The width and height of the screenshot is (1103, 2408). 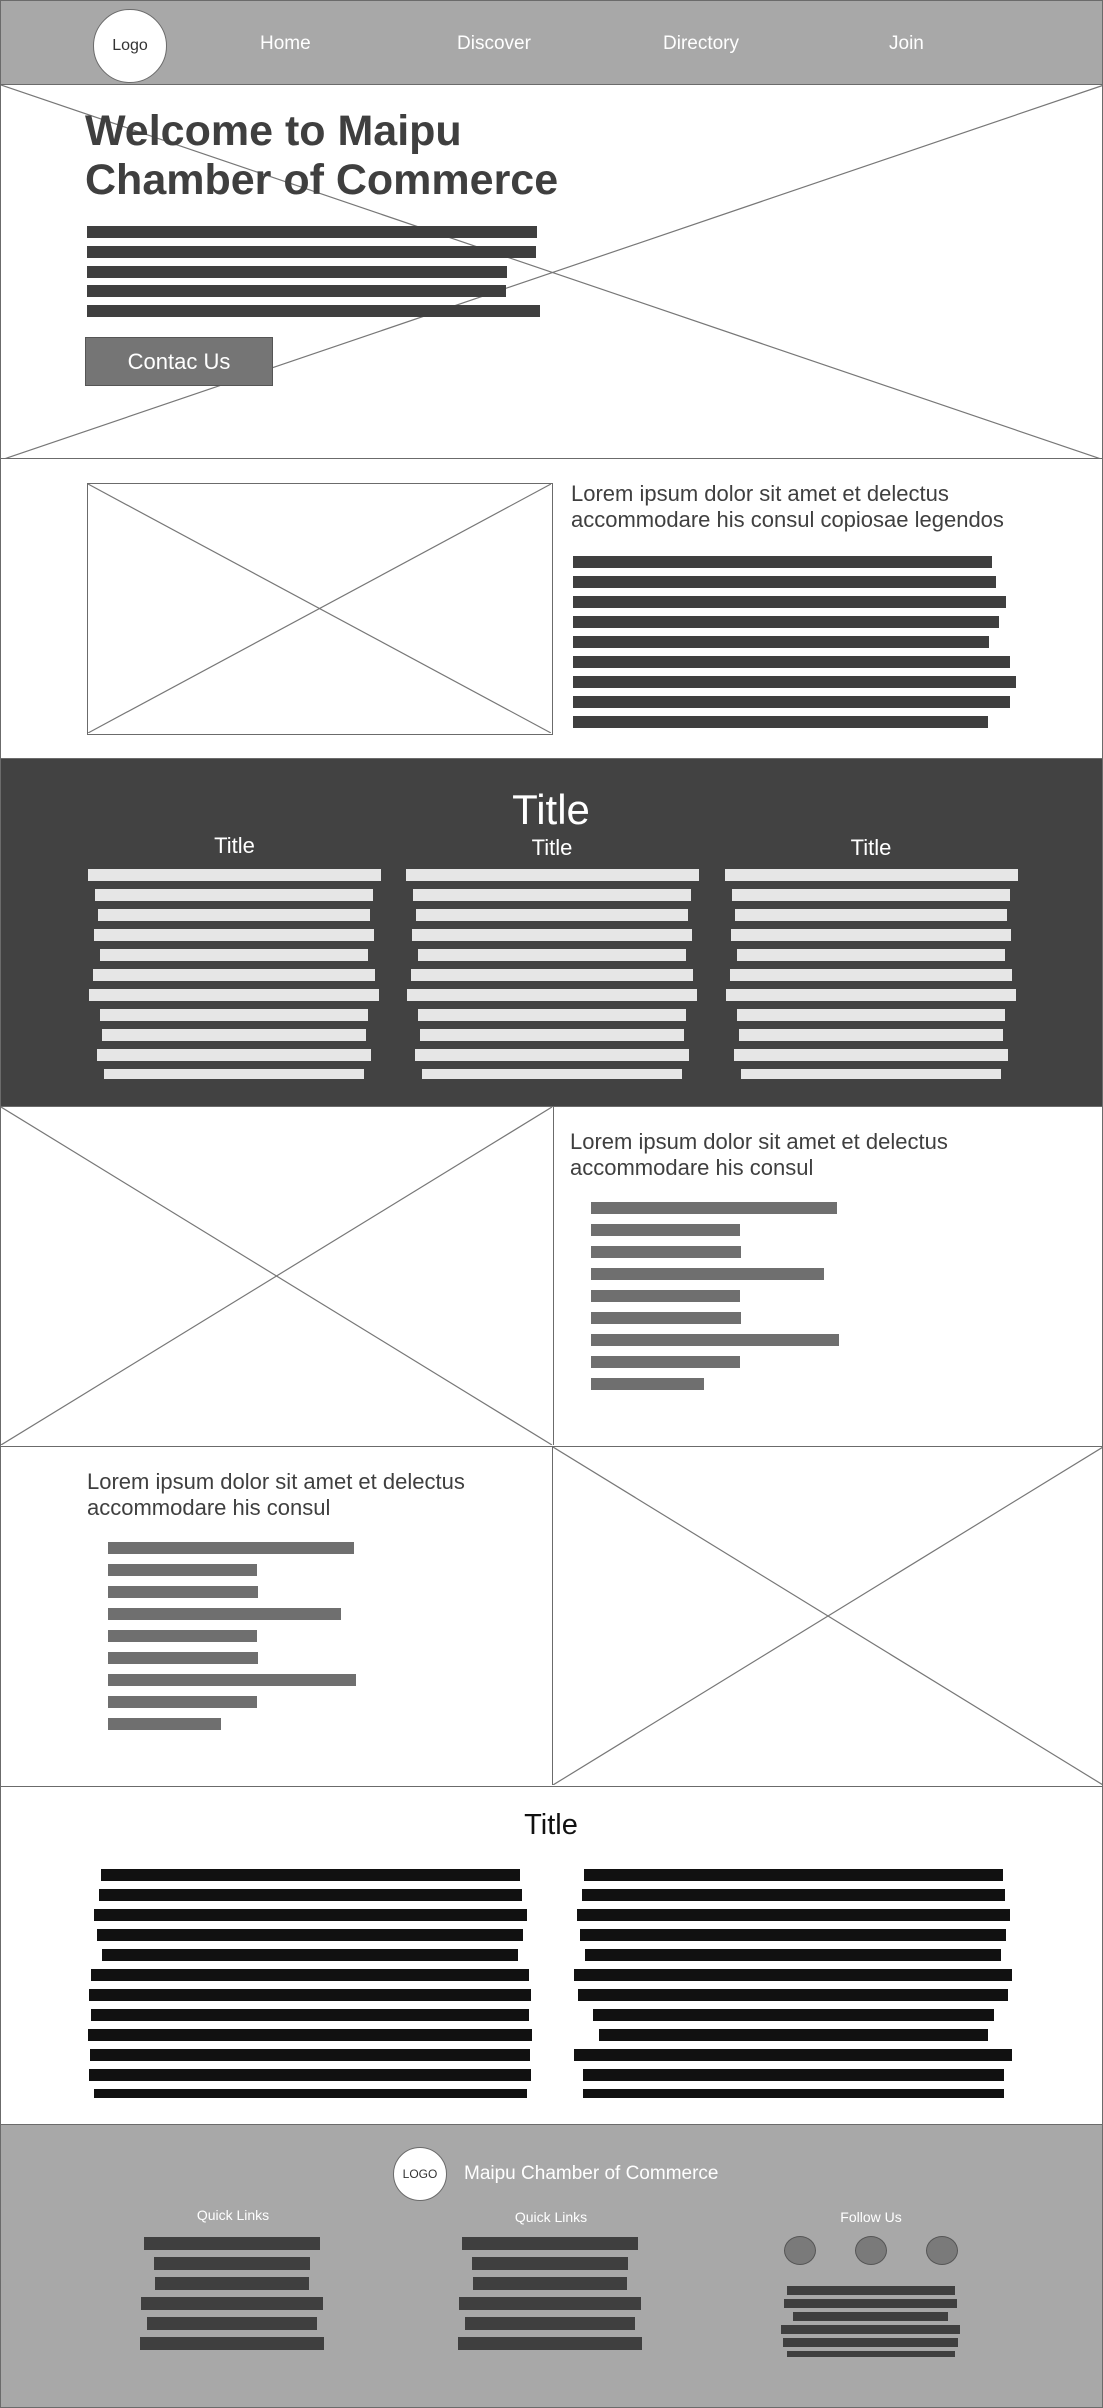 I want to click on contact-us-button: Contac Us, so click(x=179, y=361).